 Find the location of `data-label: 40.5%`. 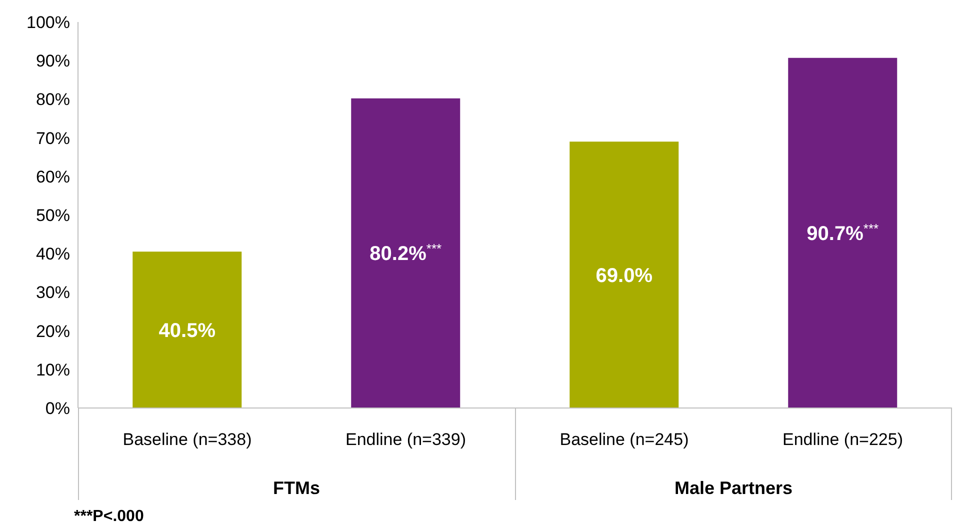

data-label: 40.5% is located at coordinates (187, 331).